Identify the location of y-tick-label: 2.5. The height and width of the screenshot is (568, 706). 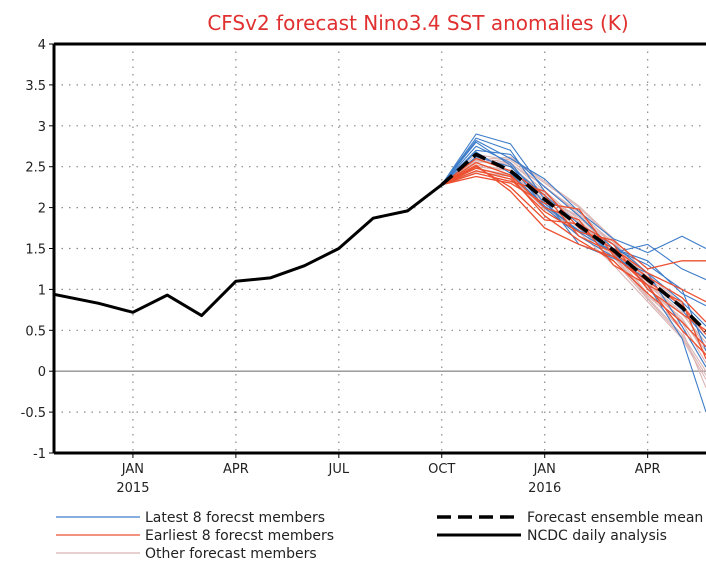
(35, 168).